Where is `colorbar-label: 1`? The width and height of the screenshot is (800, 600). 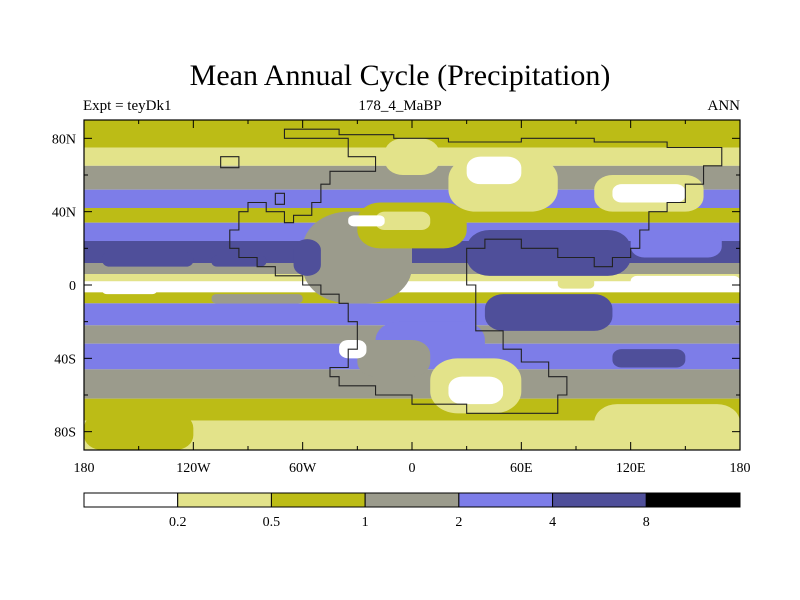
colorbar-label: 1 is located at coordinates (365, 522).